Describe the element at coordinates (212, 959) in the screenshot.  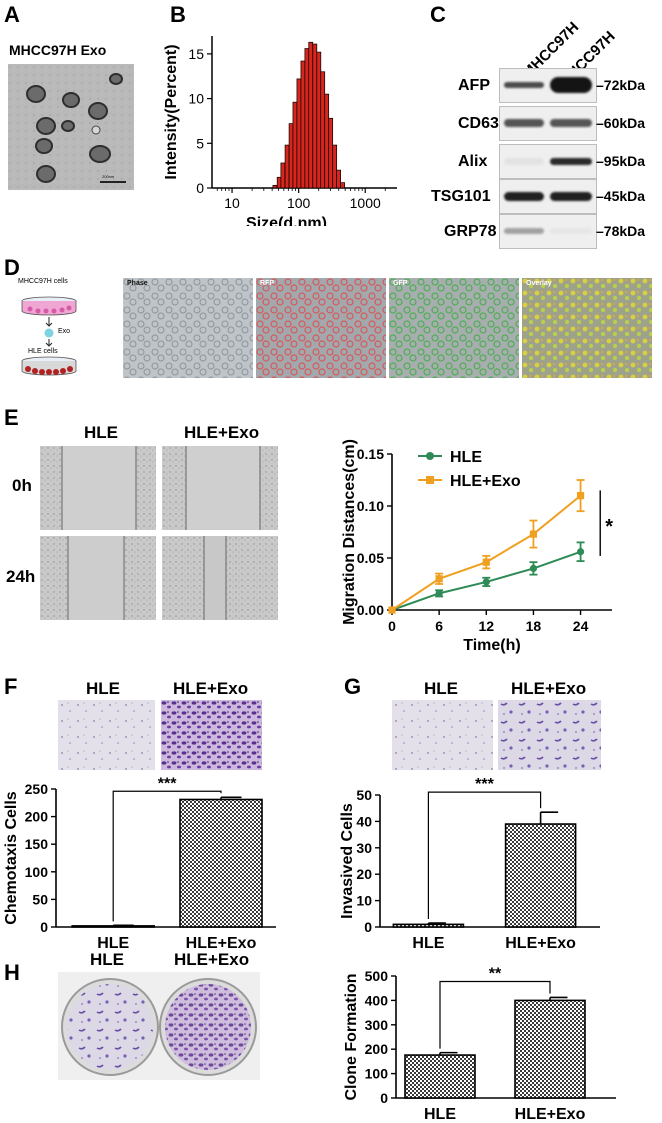
I see `h-column-hle-exo: HLE+Exo` at that location.